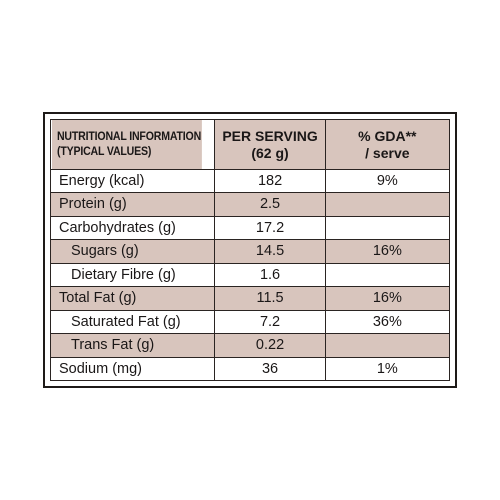 This screenshot has height=500, width=500. What do you see at coordinates (270, 251) in the screenshot?
I see `row-value: 14.5` at bounding box center [270, 251].